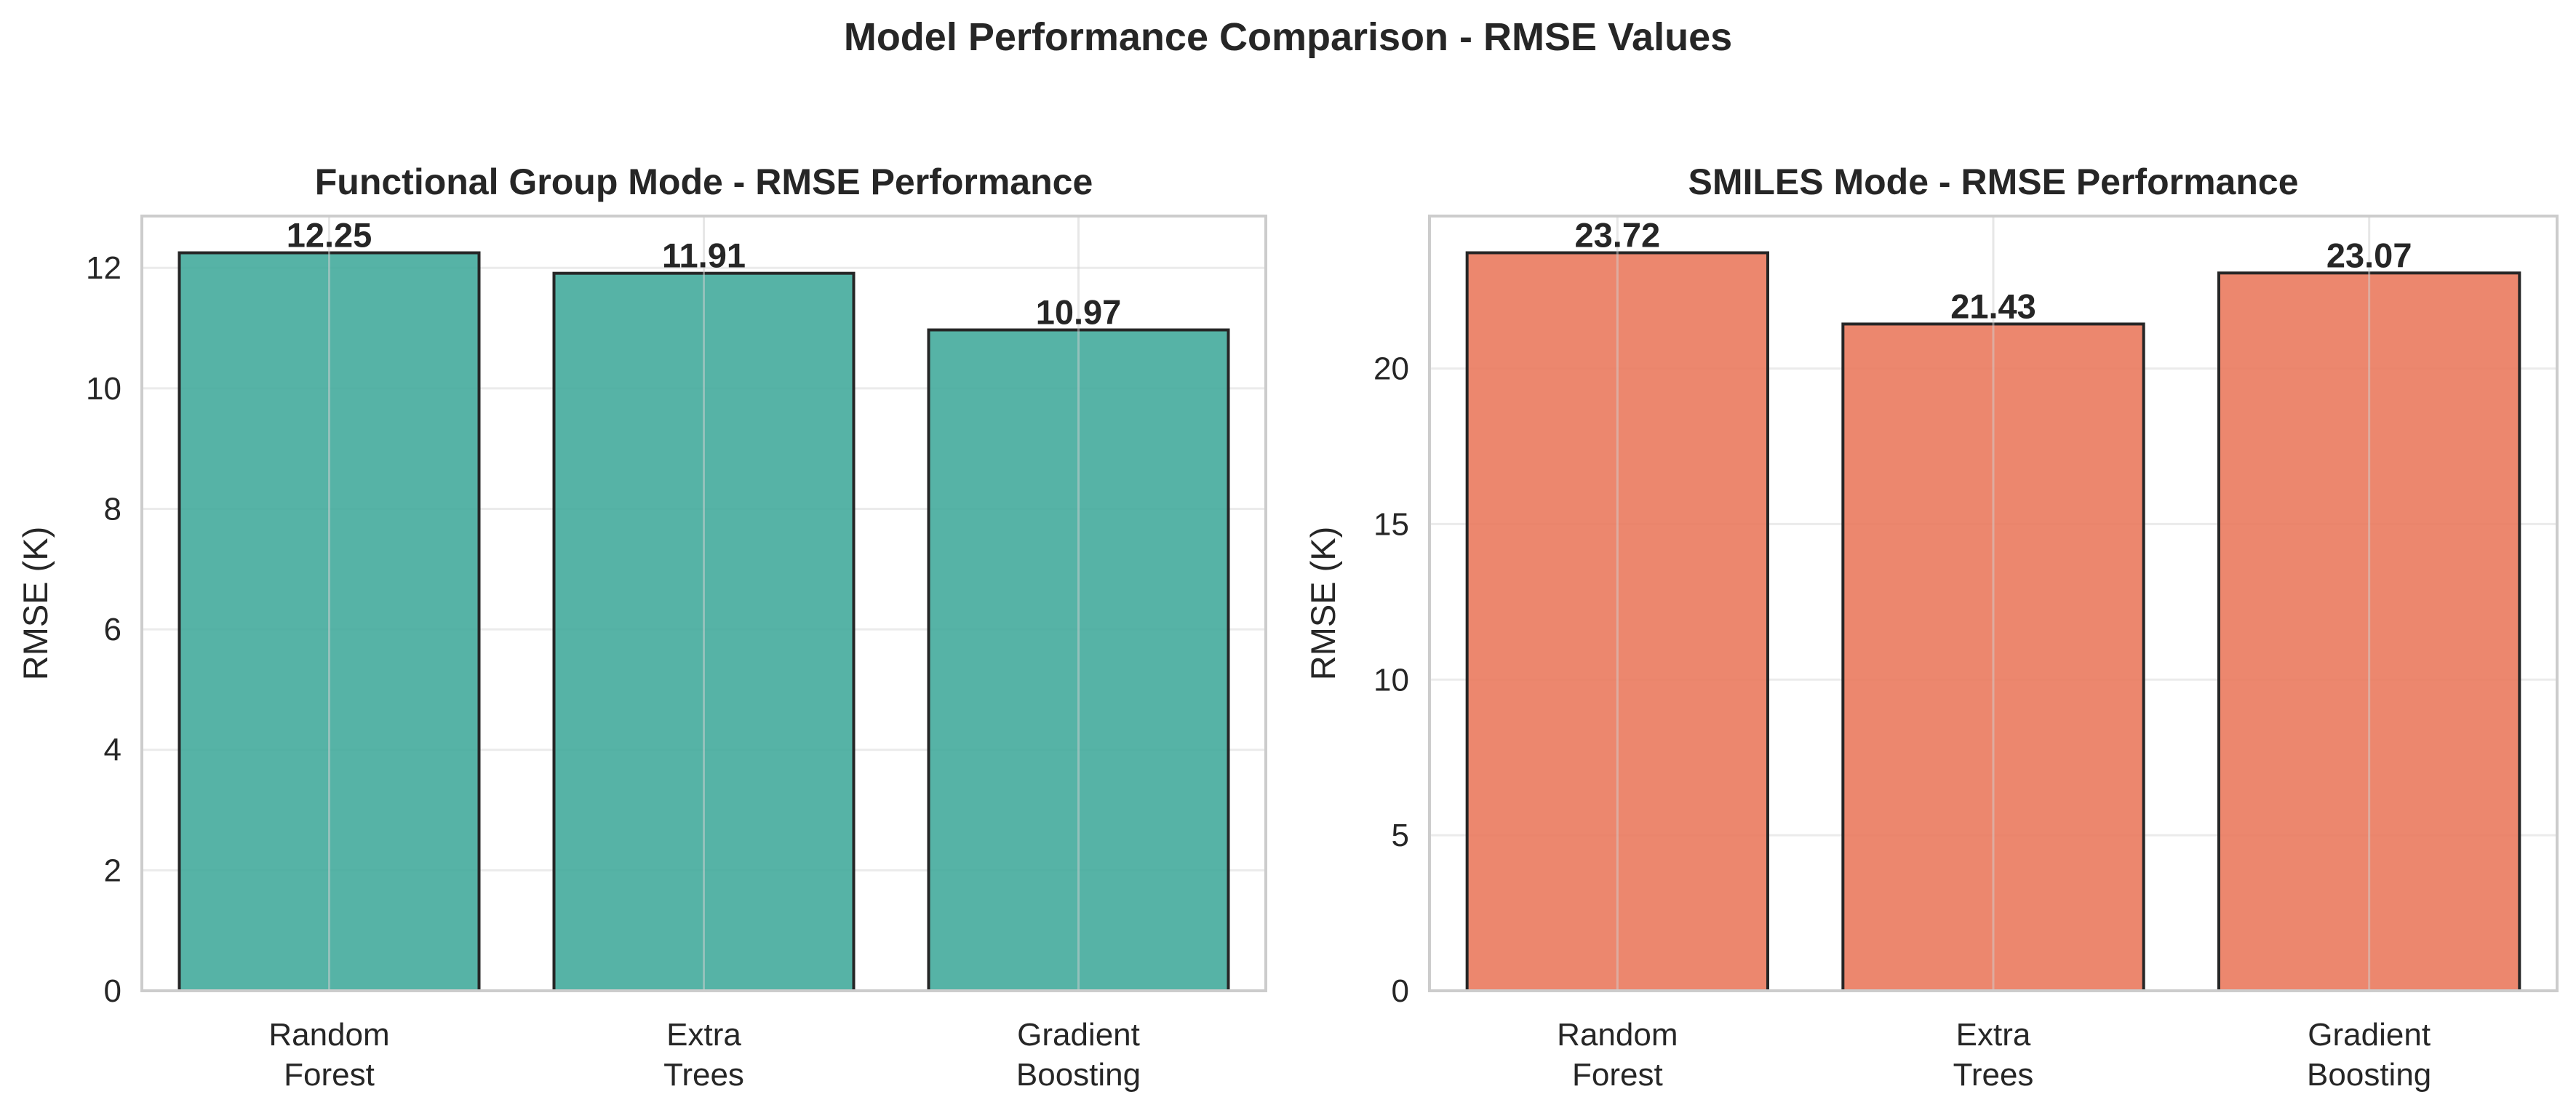 This screenshot has width=2576, height=1113. Describe the element at coordinates (2369, 255) in the screenshot. I see `bar-value-label: 23.07` at that location.